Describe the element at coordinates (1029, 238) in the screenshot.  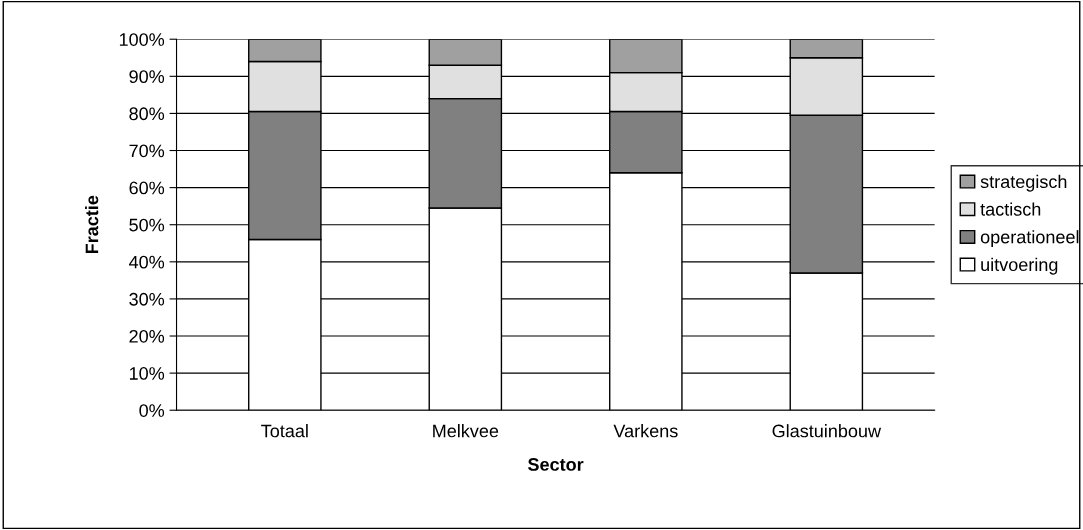
I see `legend-label: operationeel` at that location.